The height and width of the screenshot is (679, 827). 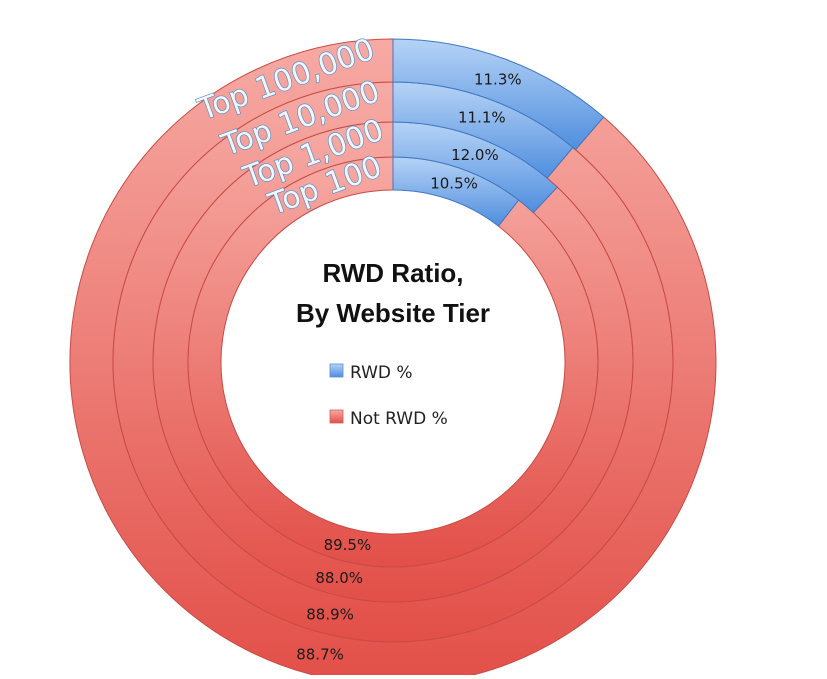 What do you see at coordinates (498, 79) in the screenshot?
I see `data-label-rwd-top-100-000: 11.3%` at bounding box center [498, 79].